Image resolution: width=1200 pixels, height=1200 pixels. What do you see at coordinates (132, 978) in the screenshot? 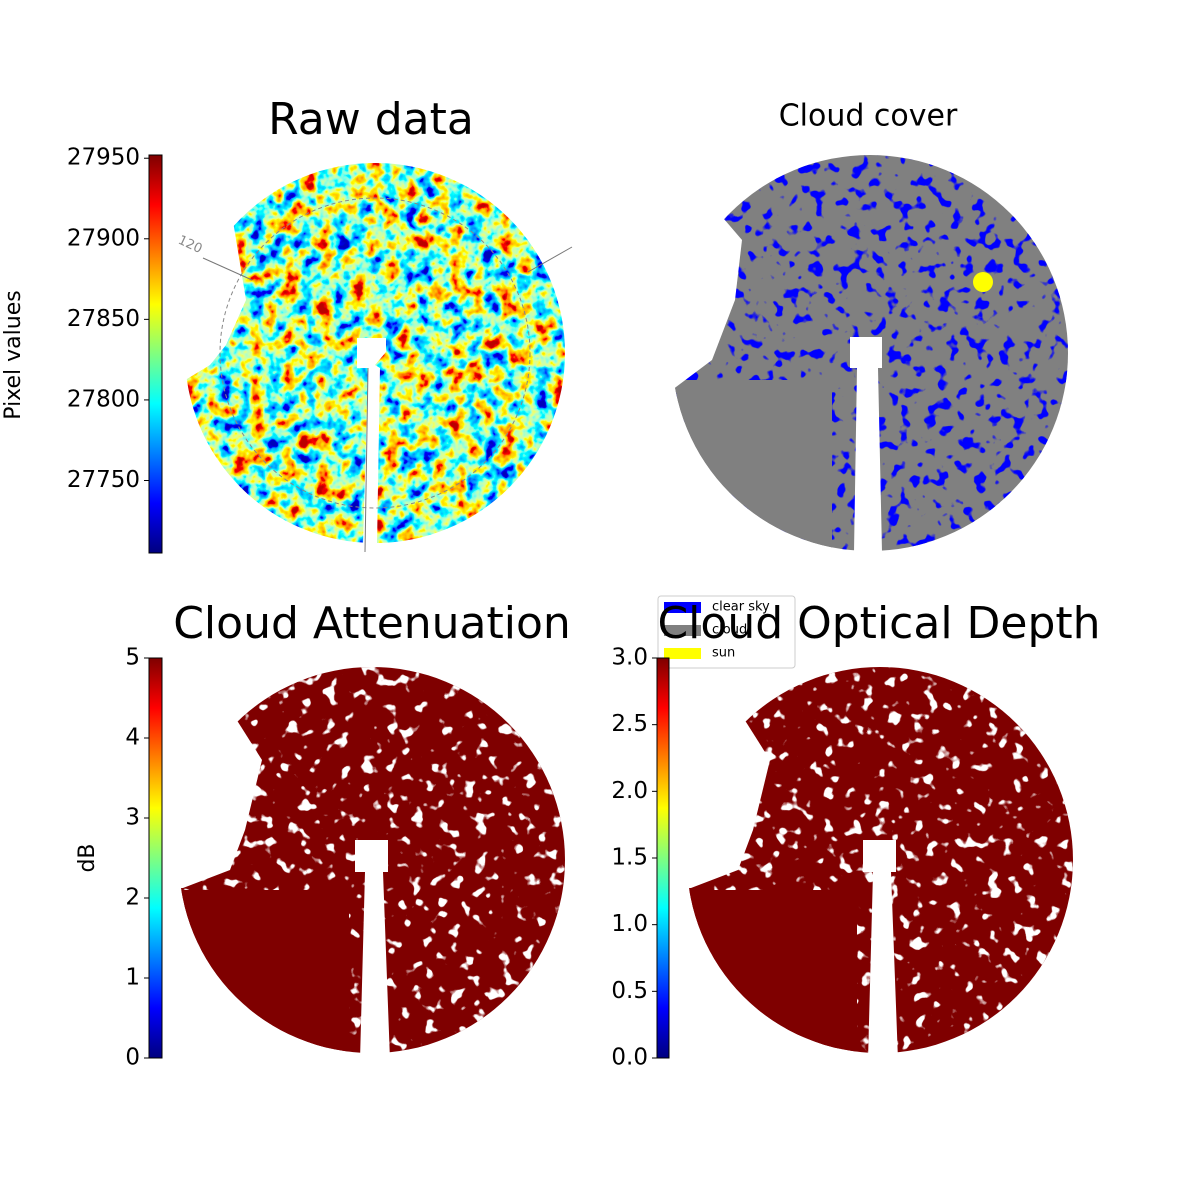
I see `colorbar-tick-label: 1` at bounding box center [132, 978].